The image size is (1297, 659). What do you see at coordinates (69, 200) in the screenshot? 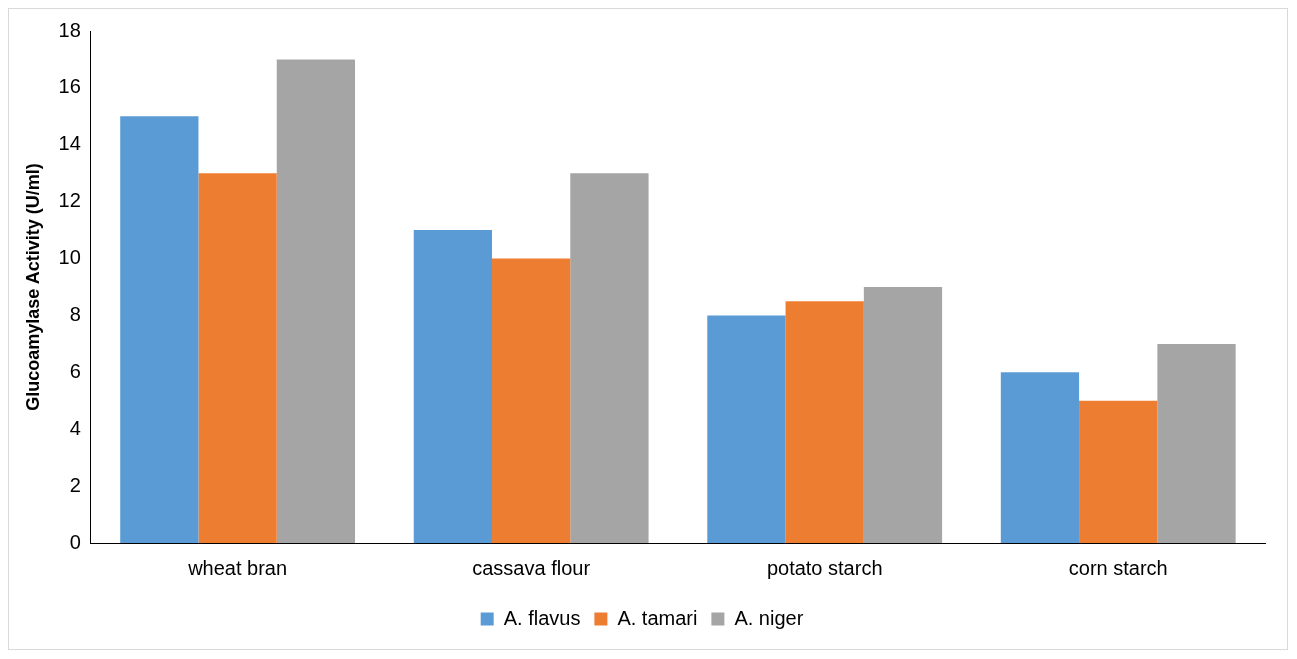
I see `y-tick-label: 12` at bounding box center [69, 200].